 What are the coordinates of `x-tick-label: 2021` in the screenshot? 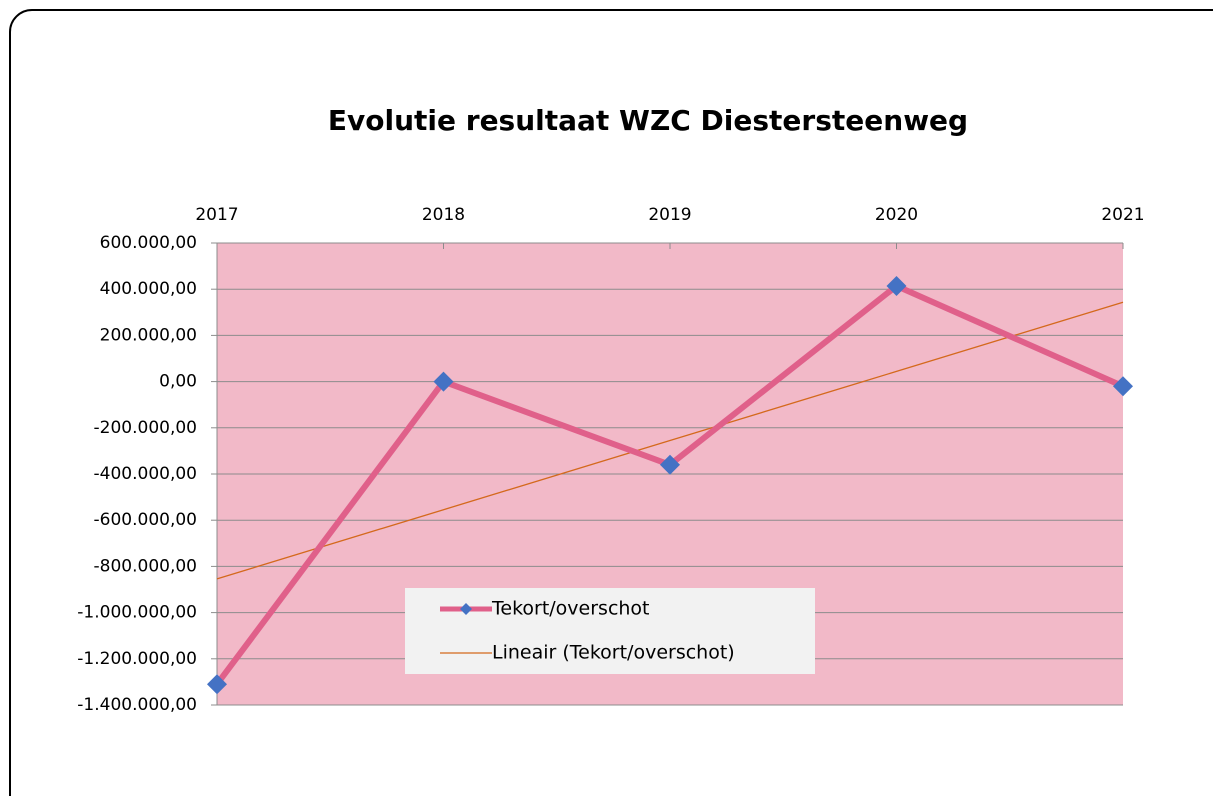 It's located at (1122, 215).